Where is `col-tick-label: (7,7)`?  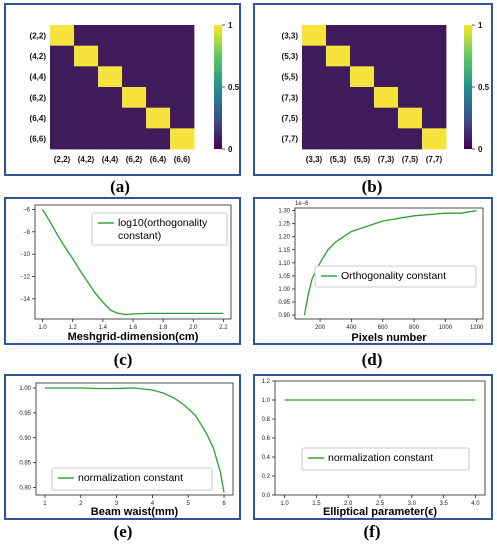 col-tick-label: (7,7) is located at coordinates (434, 159).